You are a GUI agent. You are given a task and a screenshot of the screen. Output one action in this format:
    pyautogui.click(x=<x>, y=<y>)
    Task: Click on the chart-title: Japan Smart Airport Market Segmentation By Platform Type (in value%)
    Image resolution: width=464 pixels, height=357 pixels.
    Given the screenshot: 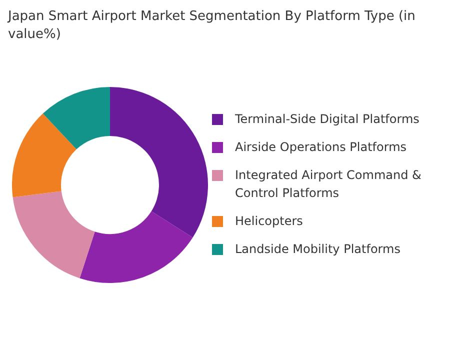 What is the action you would take?
    pyautogui.click(x=212, y=26)
    